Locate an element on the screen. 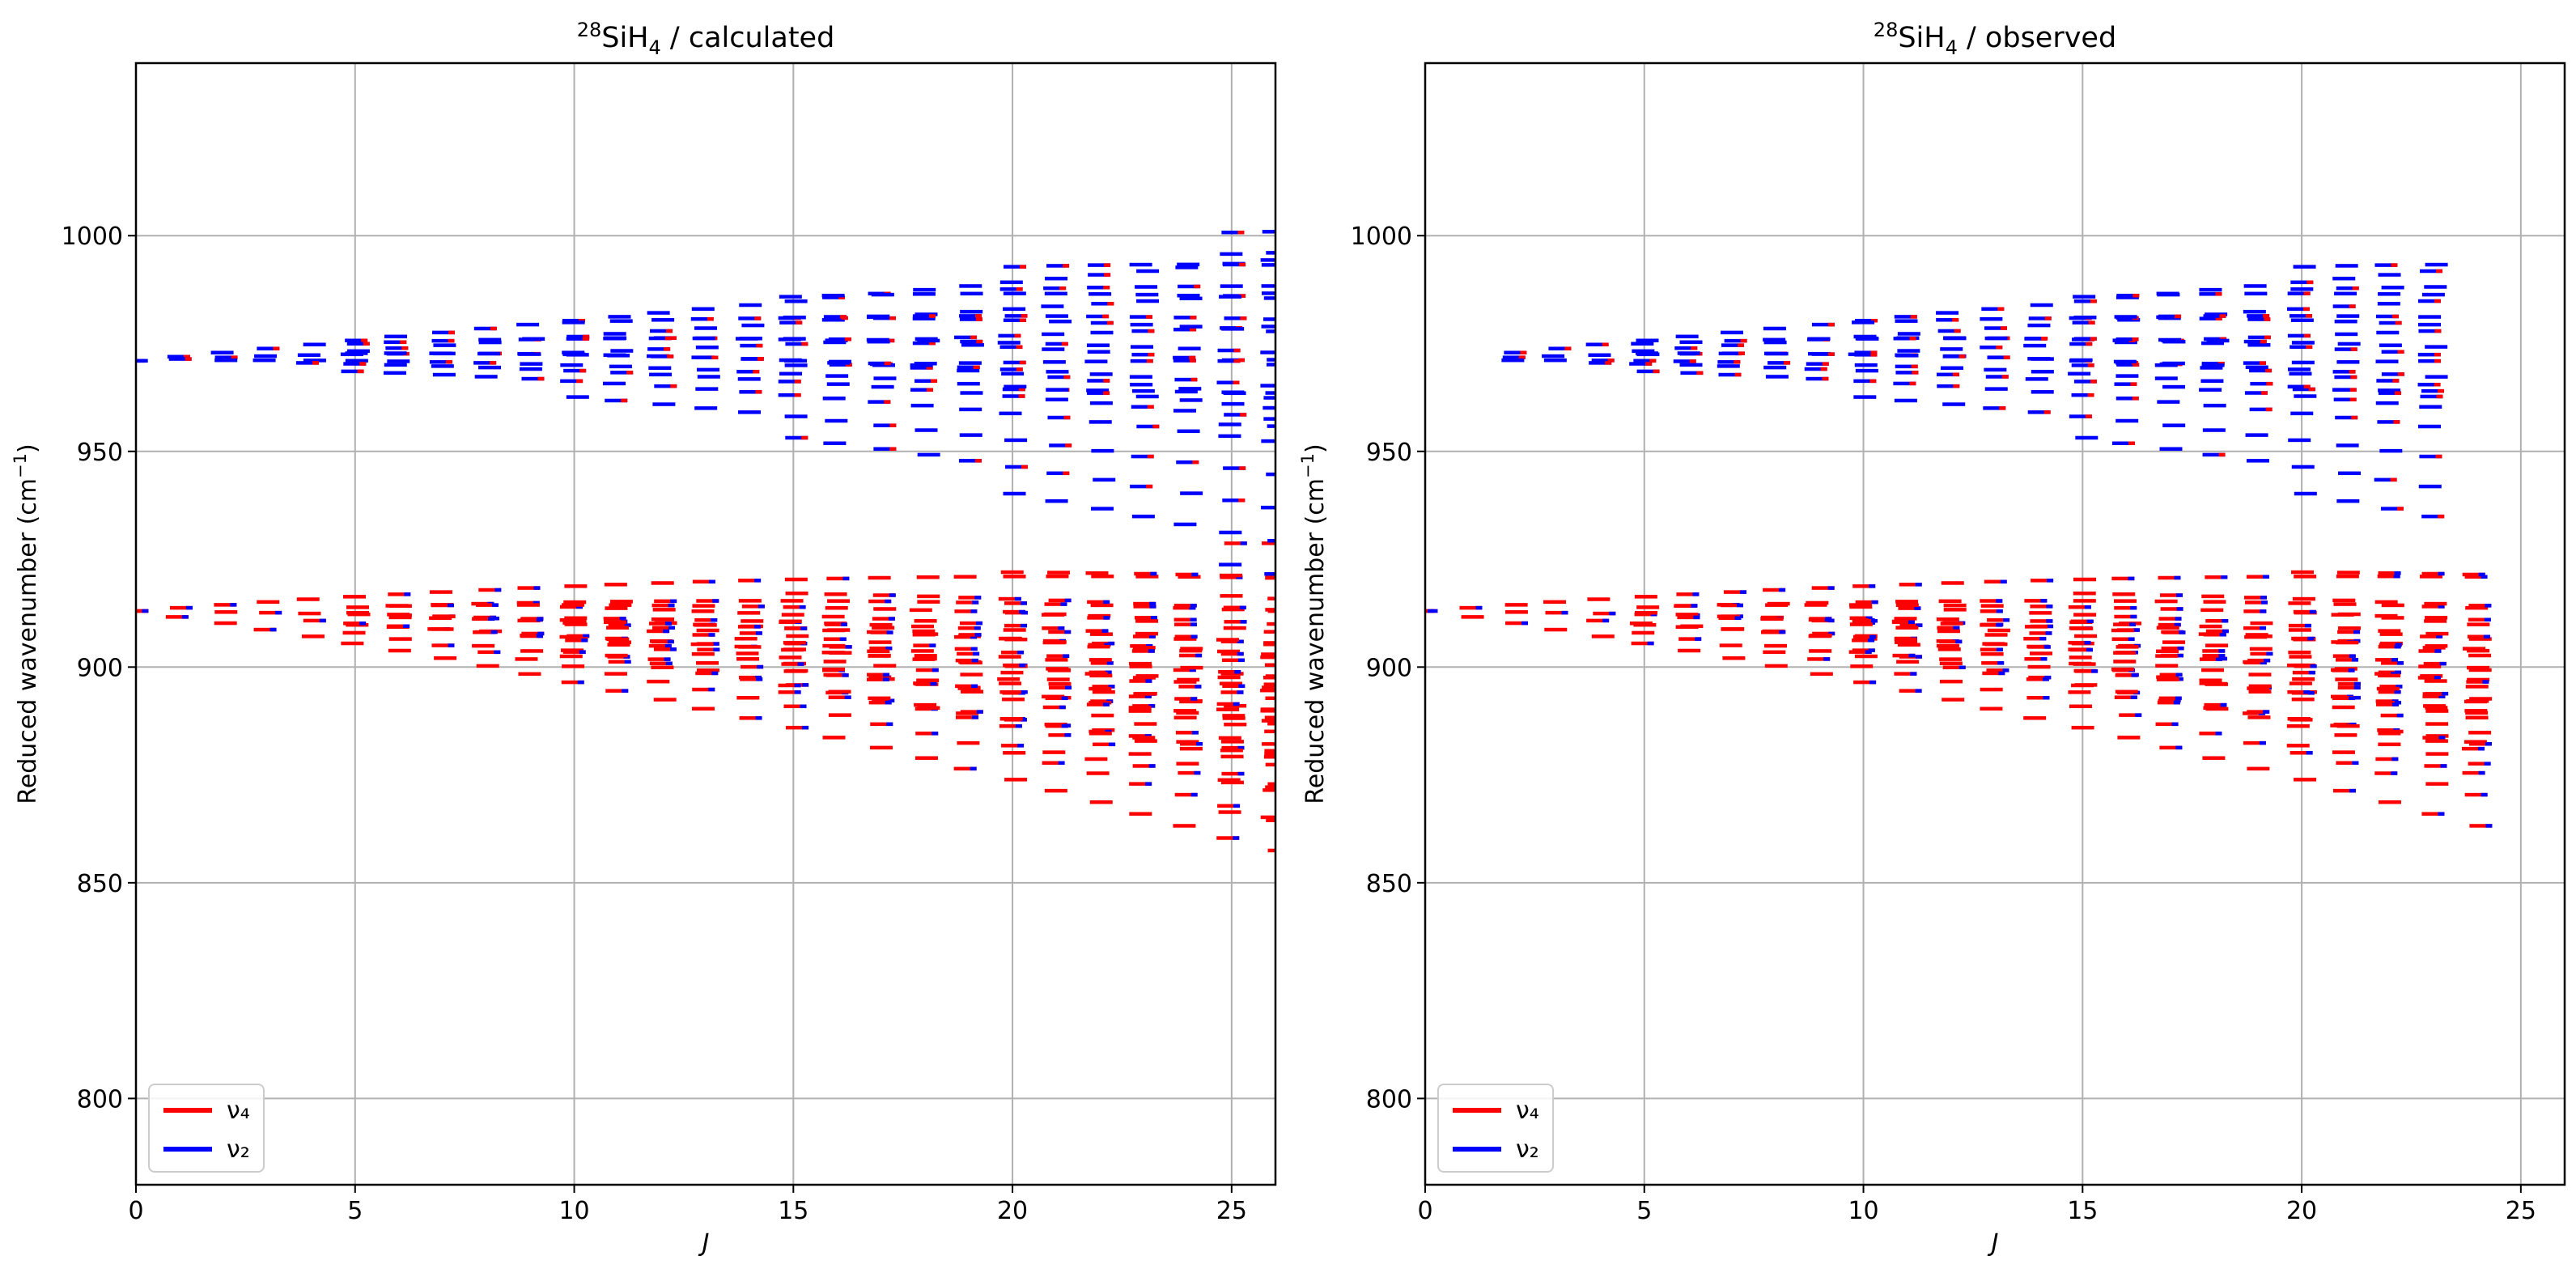 This screenshot has width=2576, height=1277. y-tick-label: 1000 is located at coordinates (92, 237).